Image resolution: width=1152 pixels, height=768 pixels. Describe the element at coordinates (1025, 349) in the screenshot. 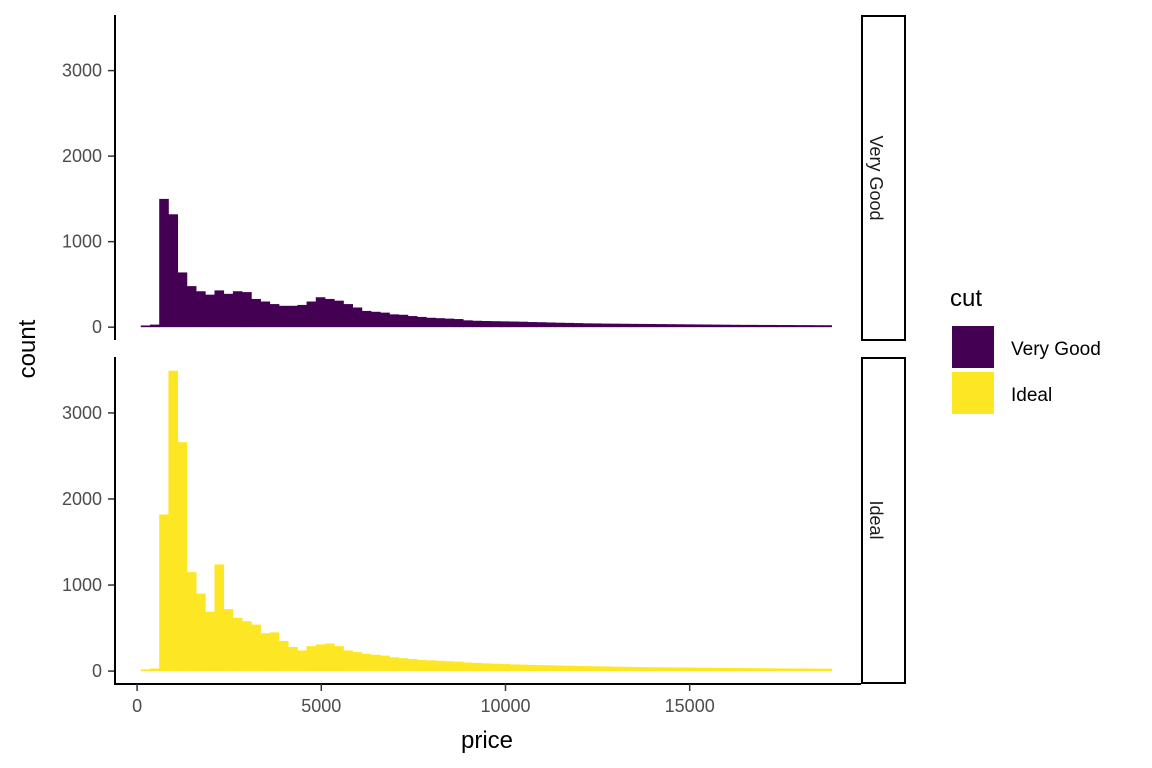

I see `legend: cut Very Good Ideal` at that location.